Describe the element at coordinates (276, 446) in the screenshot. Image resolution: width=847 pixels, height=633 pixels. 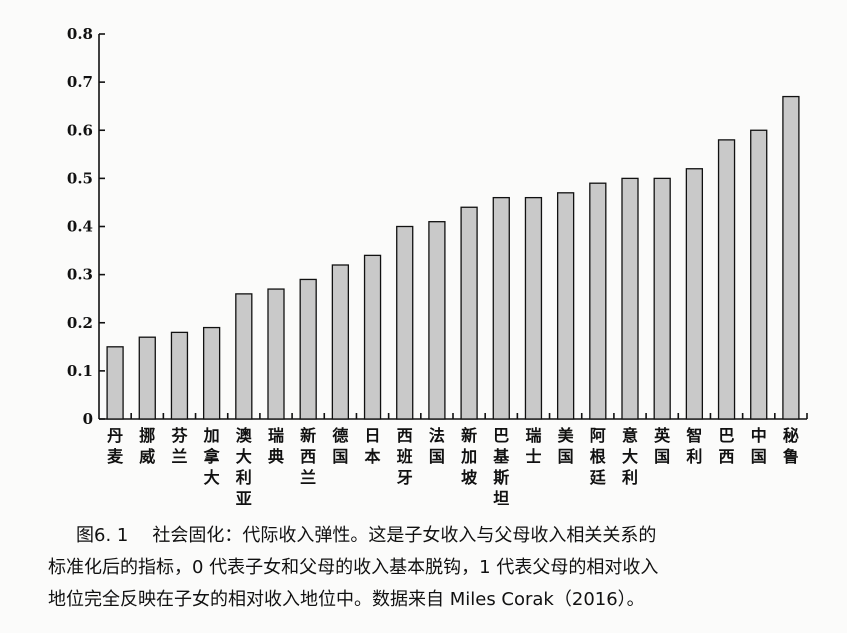
I see `category-label: 瑞典` at that location.